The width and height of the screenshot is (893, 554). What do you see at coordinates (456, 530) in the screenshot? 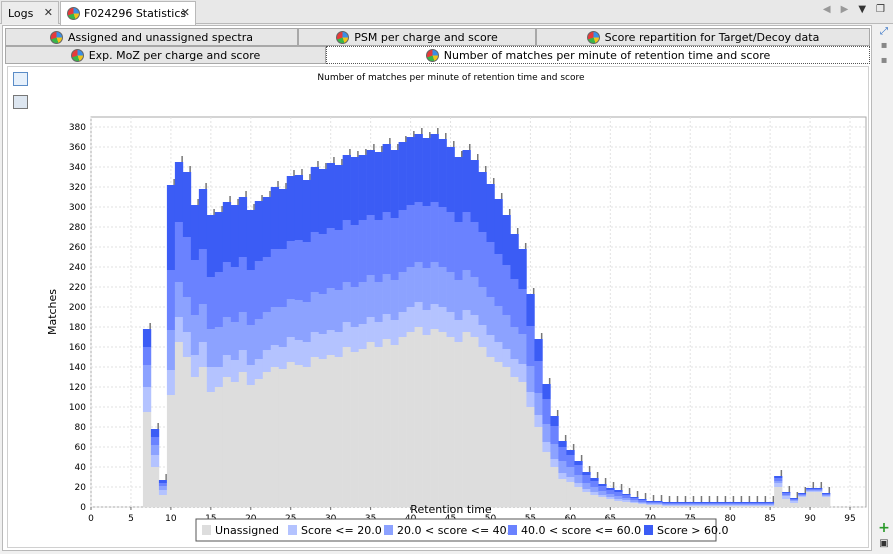
I see `legend-box` at bounding box center [456, 530].